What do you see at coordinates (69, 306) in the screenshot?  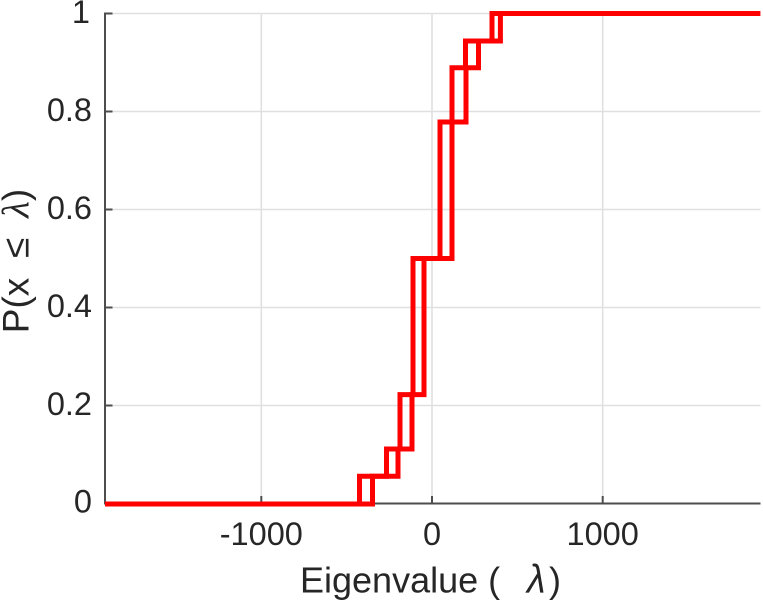 I see `svg-text: 0.4` at bounding box center [69, 306].